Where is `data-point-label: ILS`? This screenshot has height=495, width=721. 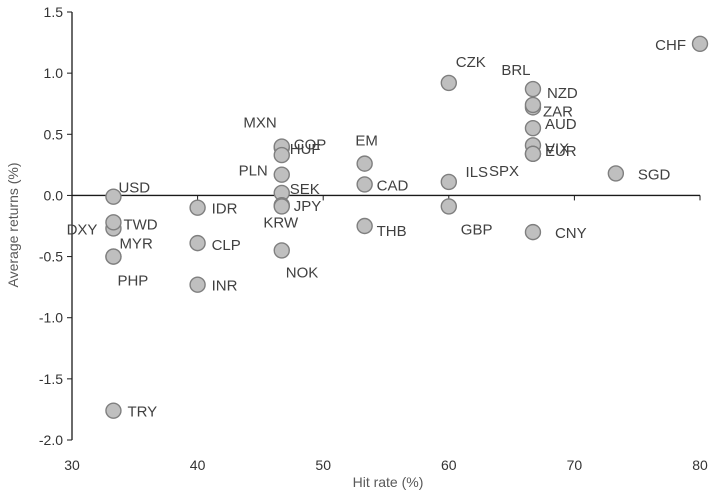 data-point-label: ILS is located at coordinates (477, 172).